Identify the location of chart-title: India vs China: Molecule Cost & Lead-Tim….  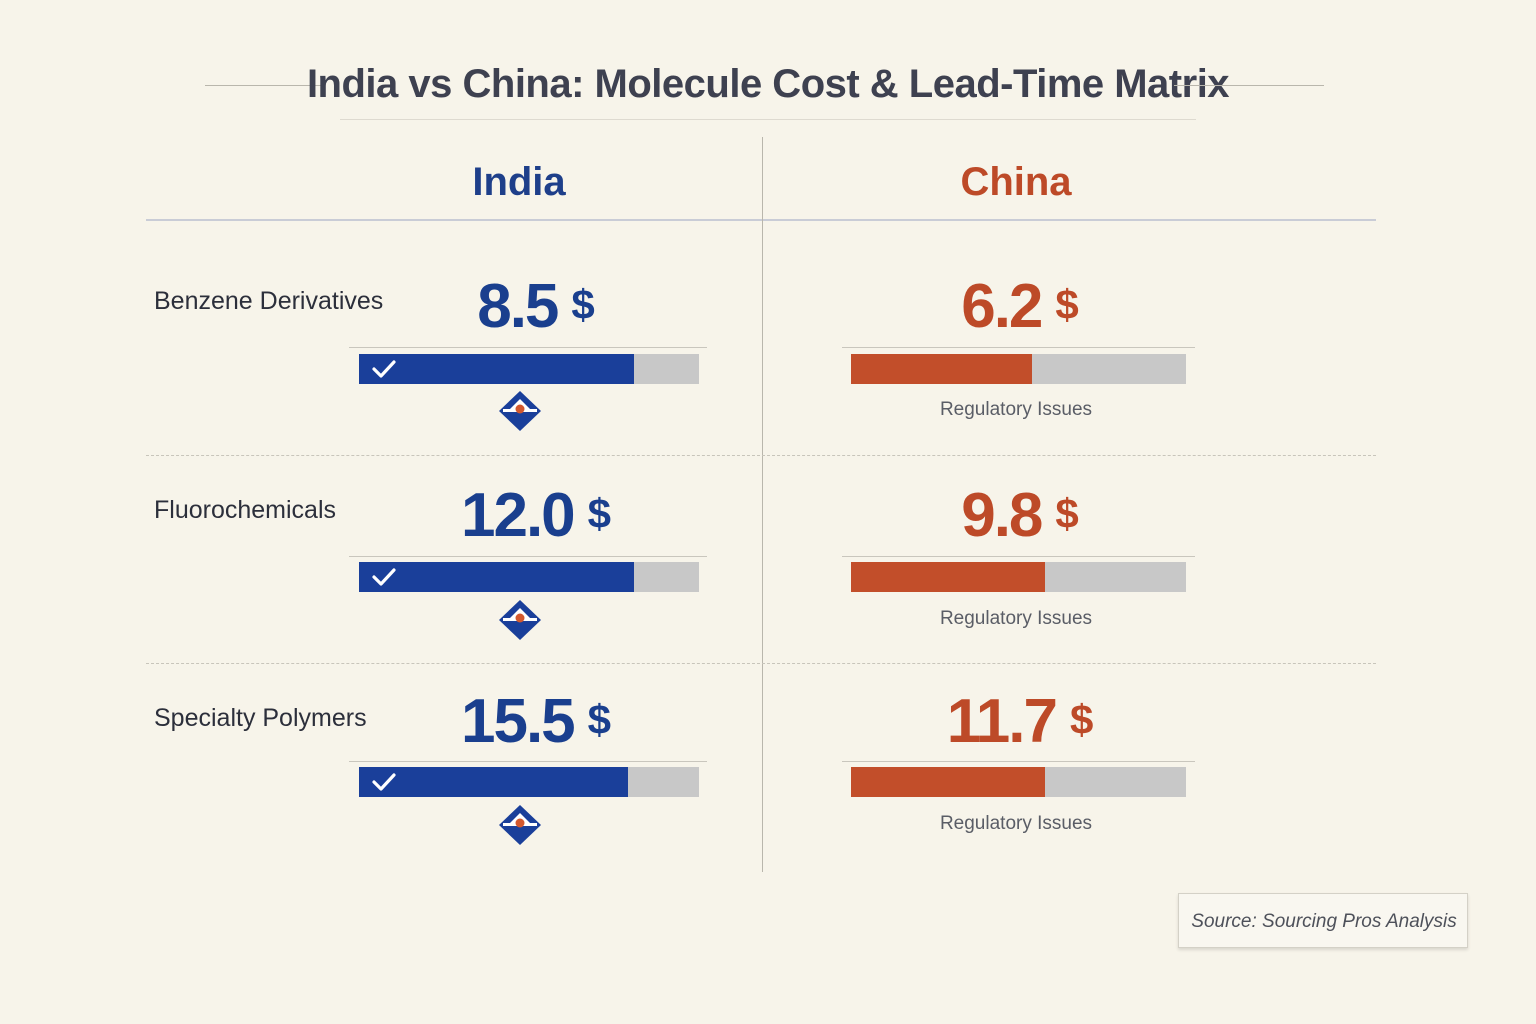
(768, 84).